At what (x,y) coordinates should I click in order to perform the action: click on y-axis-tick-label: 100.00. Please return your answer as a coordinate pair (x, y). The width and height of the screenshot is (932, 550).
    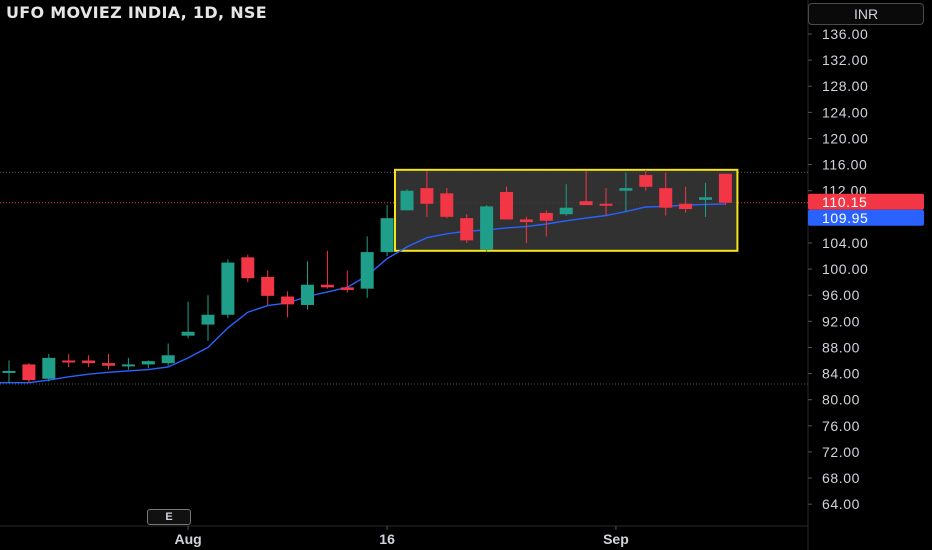
    Looking at the image, I should click on (845, 269).